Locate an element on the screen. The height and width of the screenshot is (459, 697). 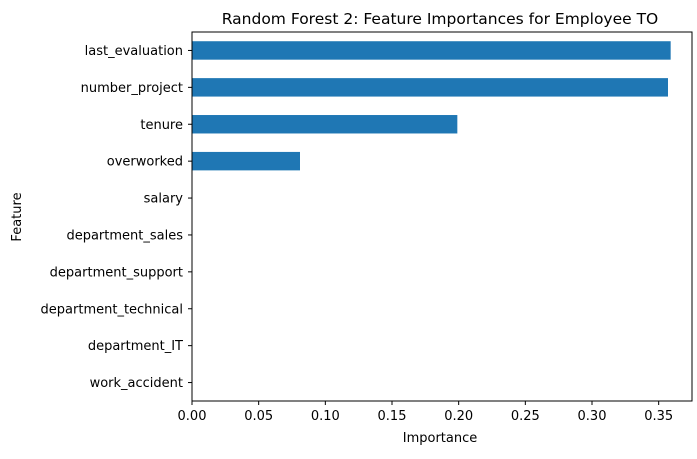
x-tick-label: 0.30 is located at coordinates (592, 416).